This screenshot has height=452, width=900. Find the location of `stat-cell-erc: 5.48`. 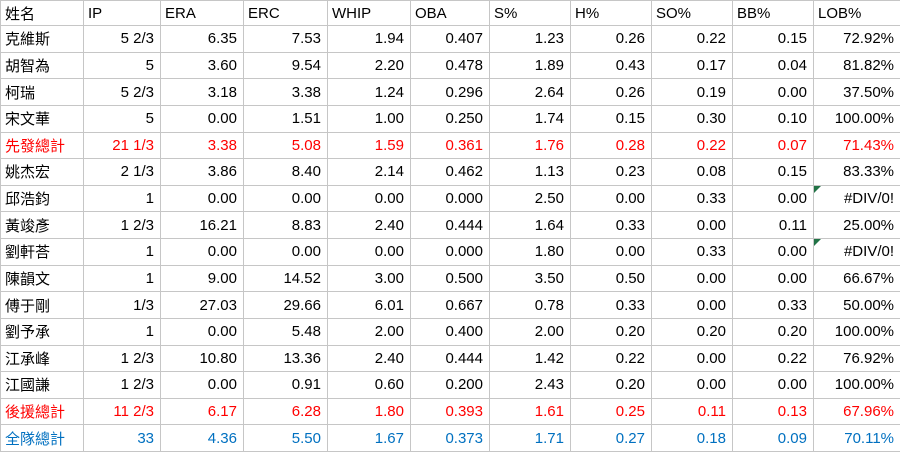

stat-cell-erc: 5.48 is located at coordinates (285, 331).